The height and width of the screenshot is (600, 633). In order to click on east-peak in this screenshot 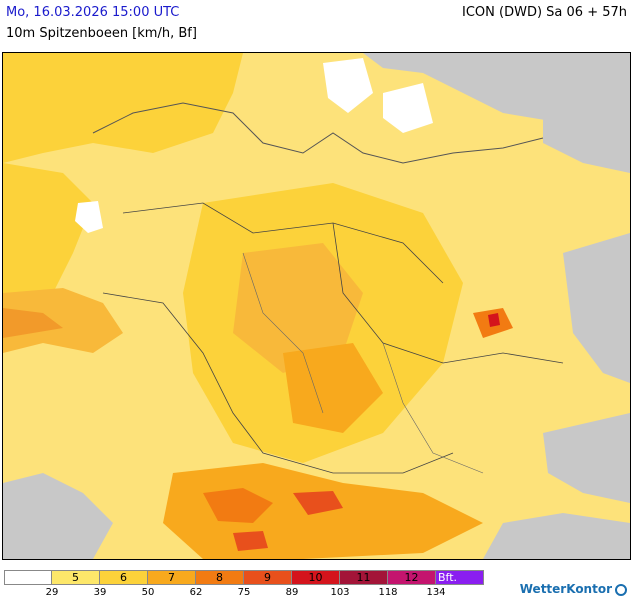, I will do `click(494, 320)`.